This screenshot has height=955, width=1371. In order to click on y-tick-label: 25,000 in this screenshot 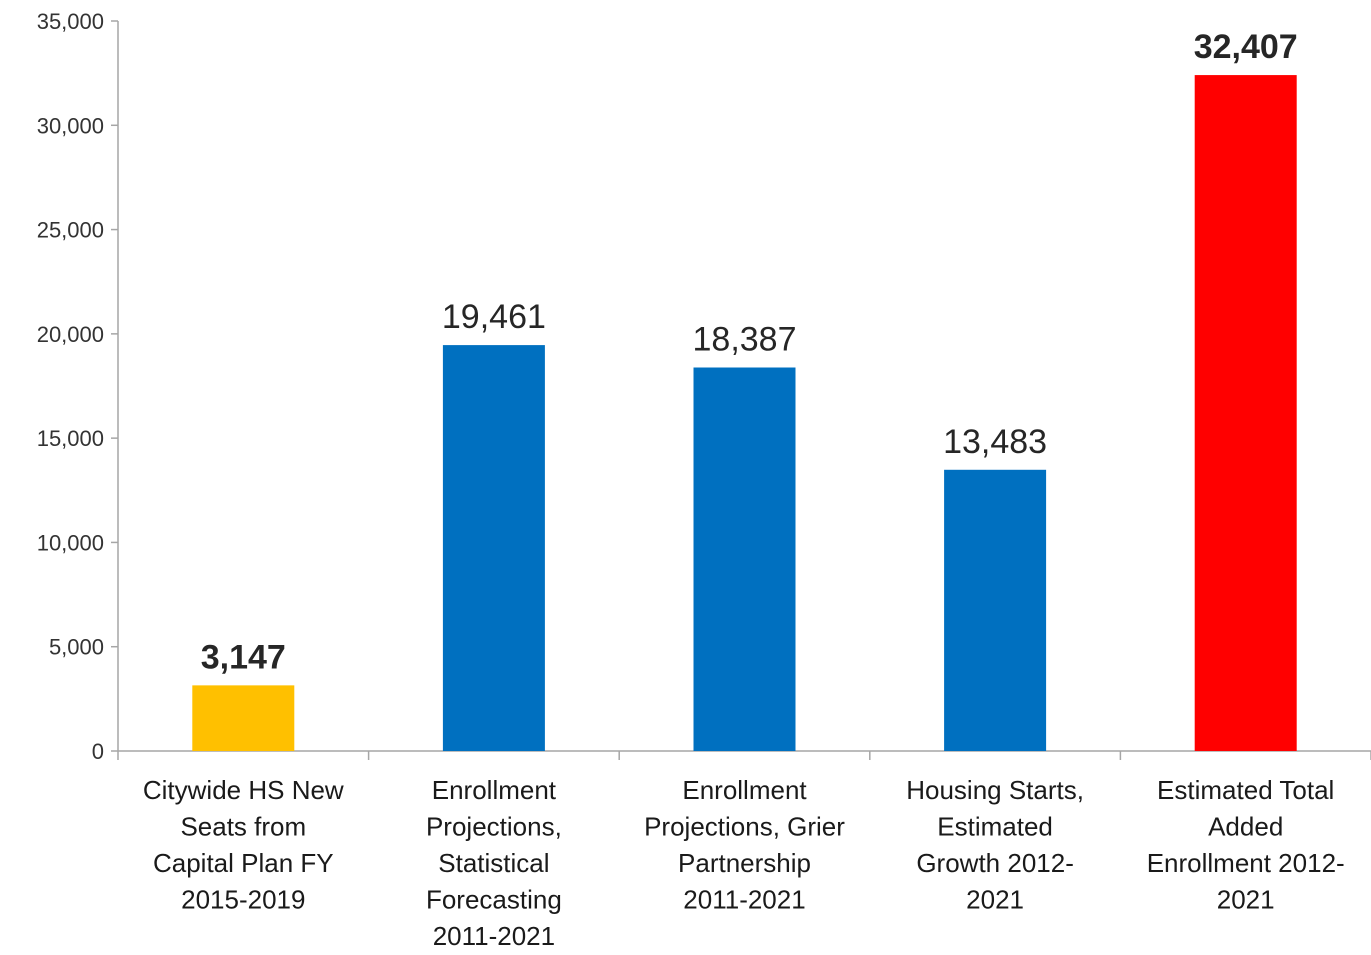, I will do `click(70, 230)`.